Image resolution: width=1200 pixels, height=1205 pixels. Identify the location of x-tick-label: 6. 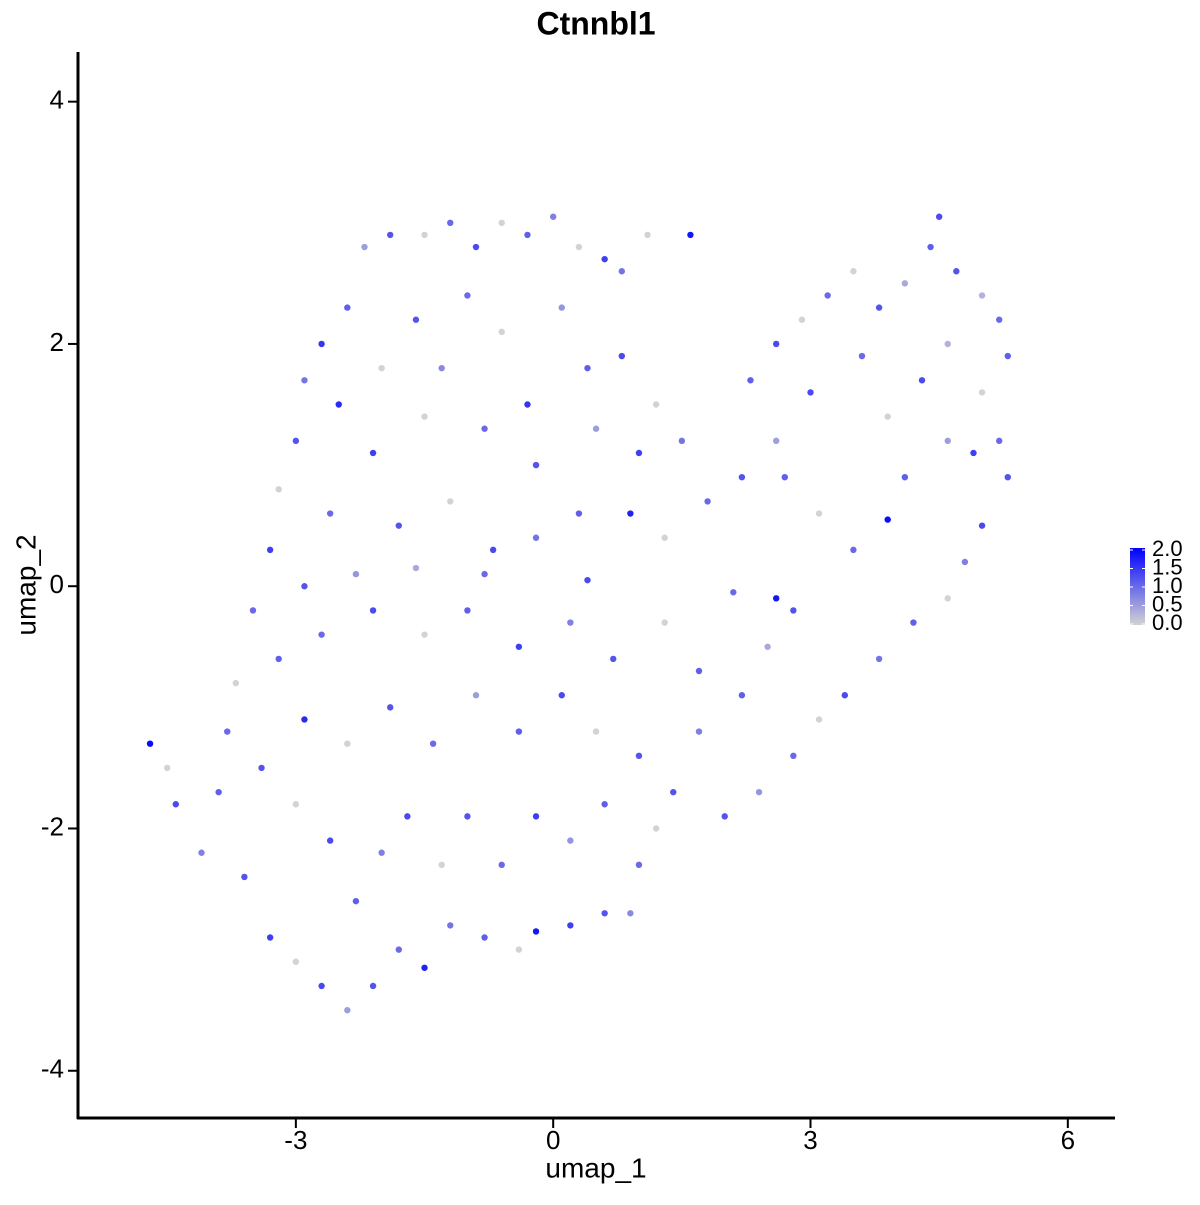
(1068, 1140).